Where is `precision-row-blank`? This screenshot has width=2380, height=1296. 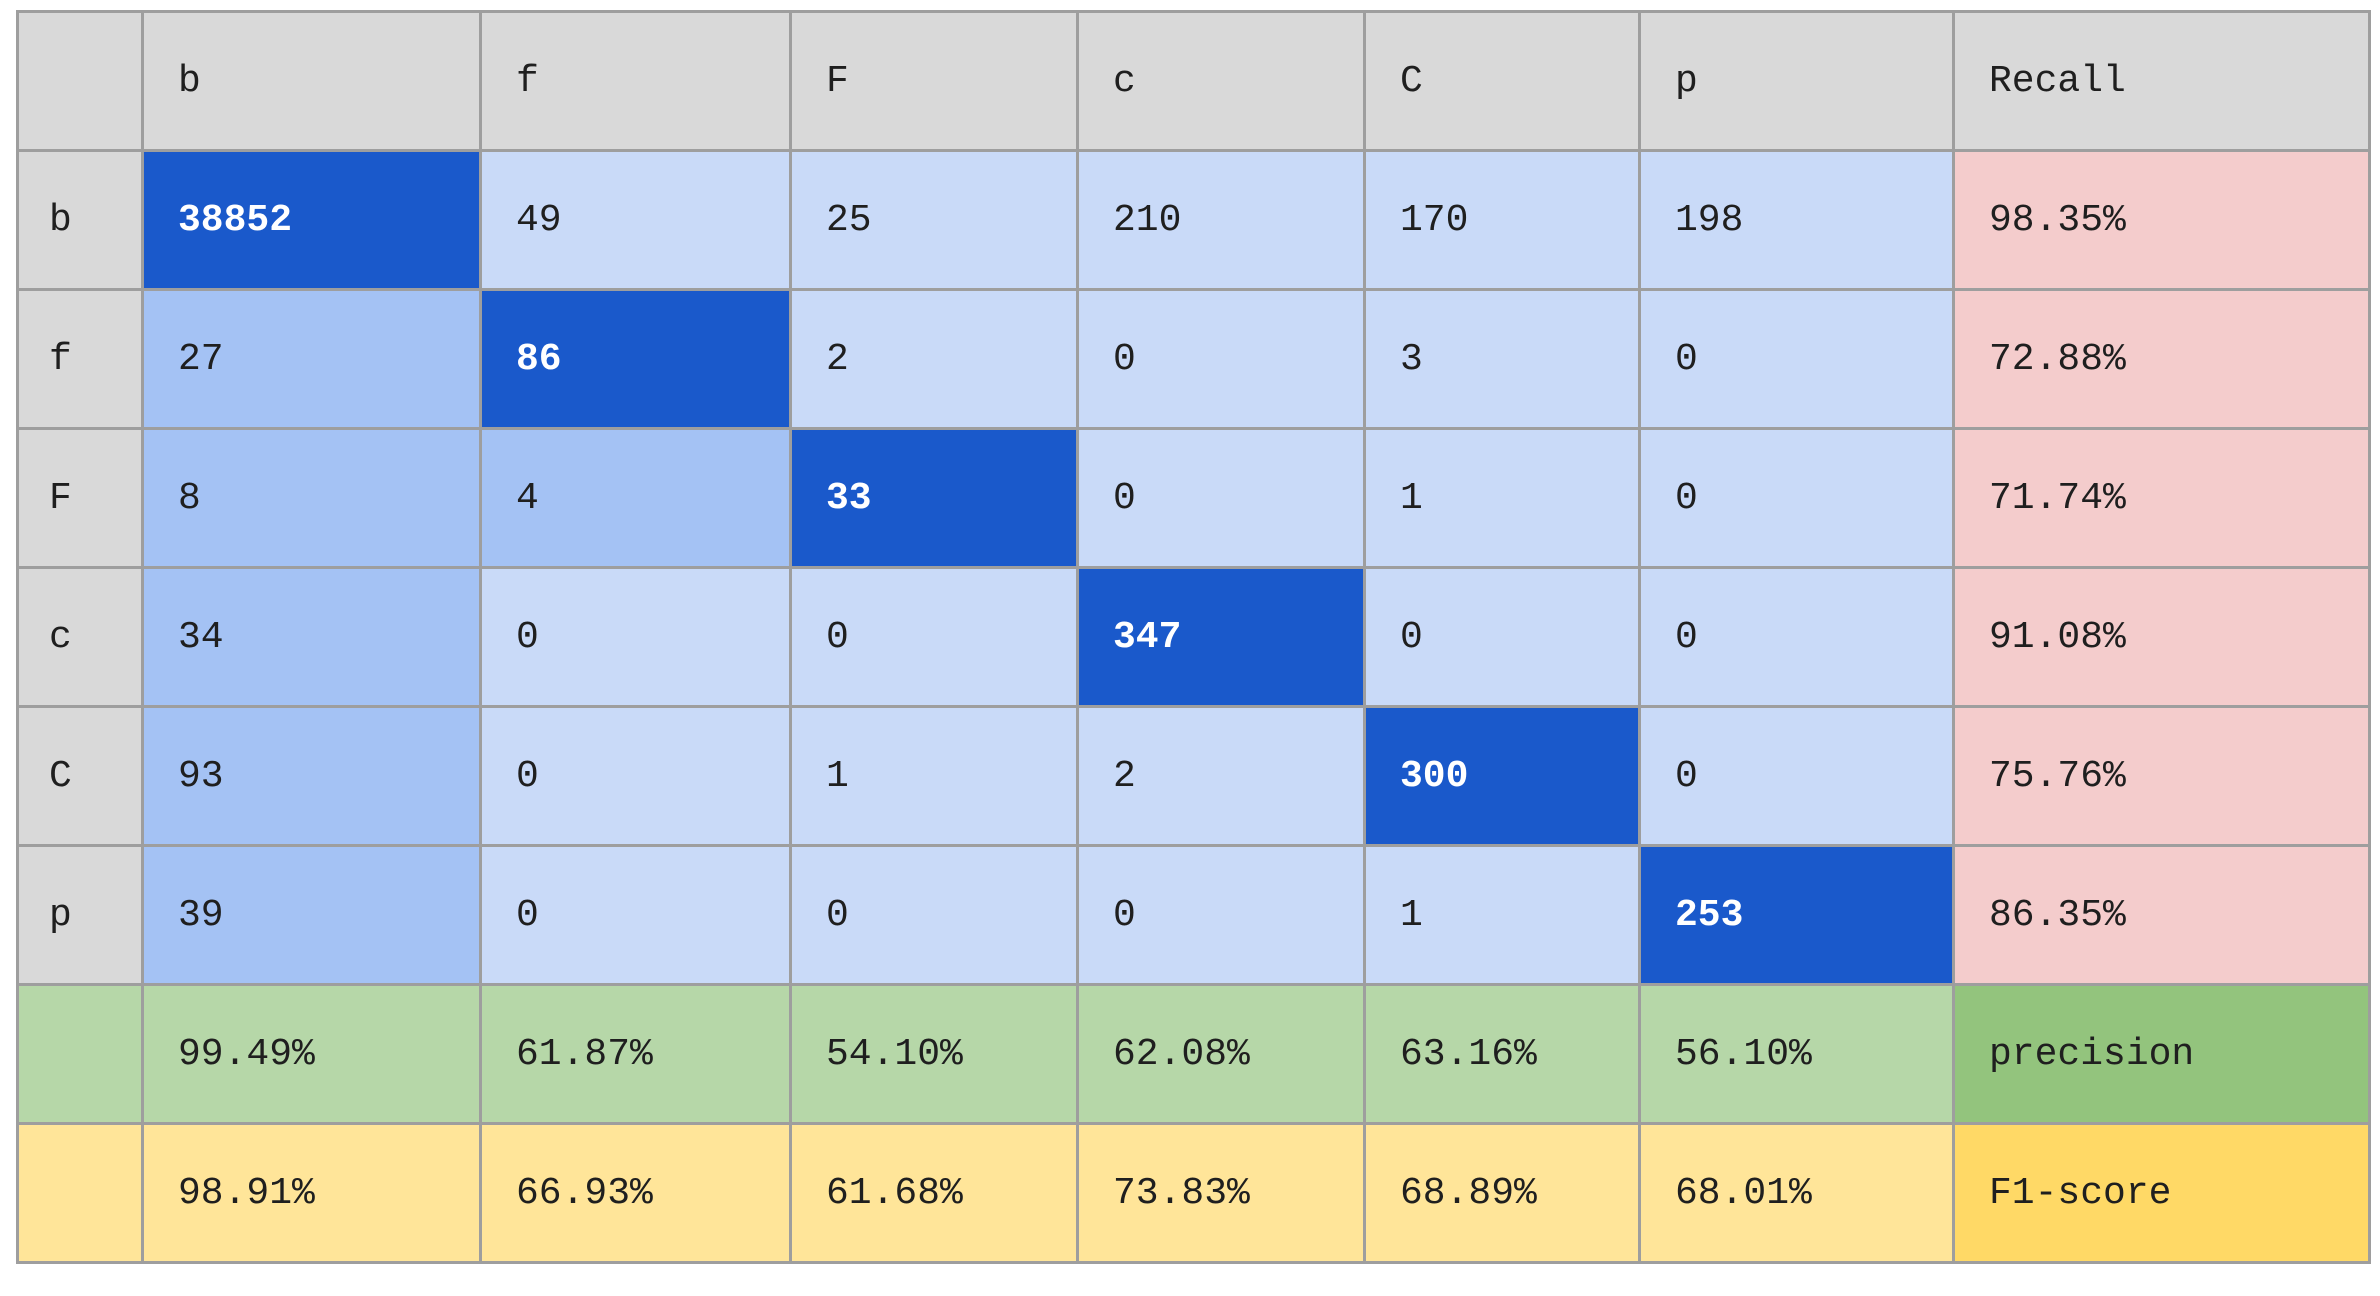 precision-row-blank is located at coordinates (80, 1054).